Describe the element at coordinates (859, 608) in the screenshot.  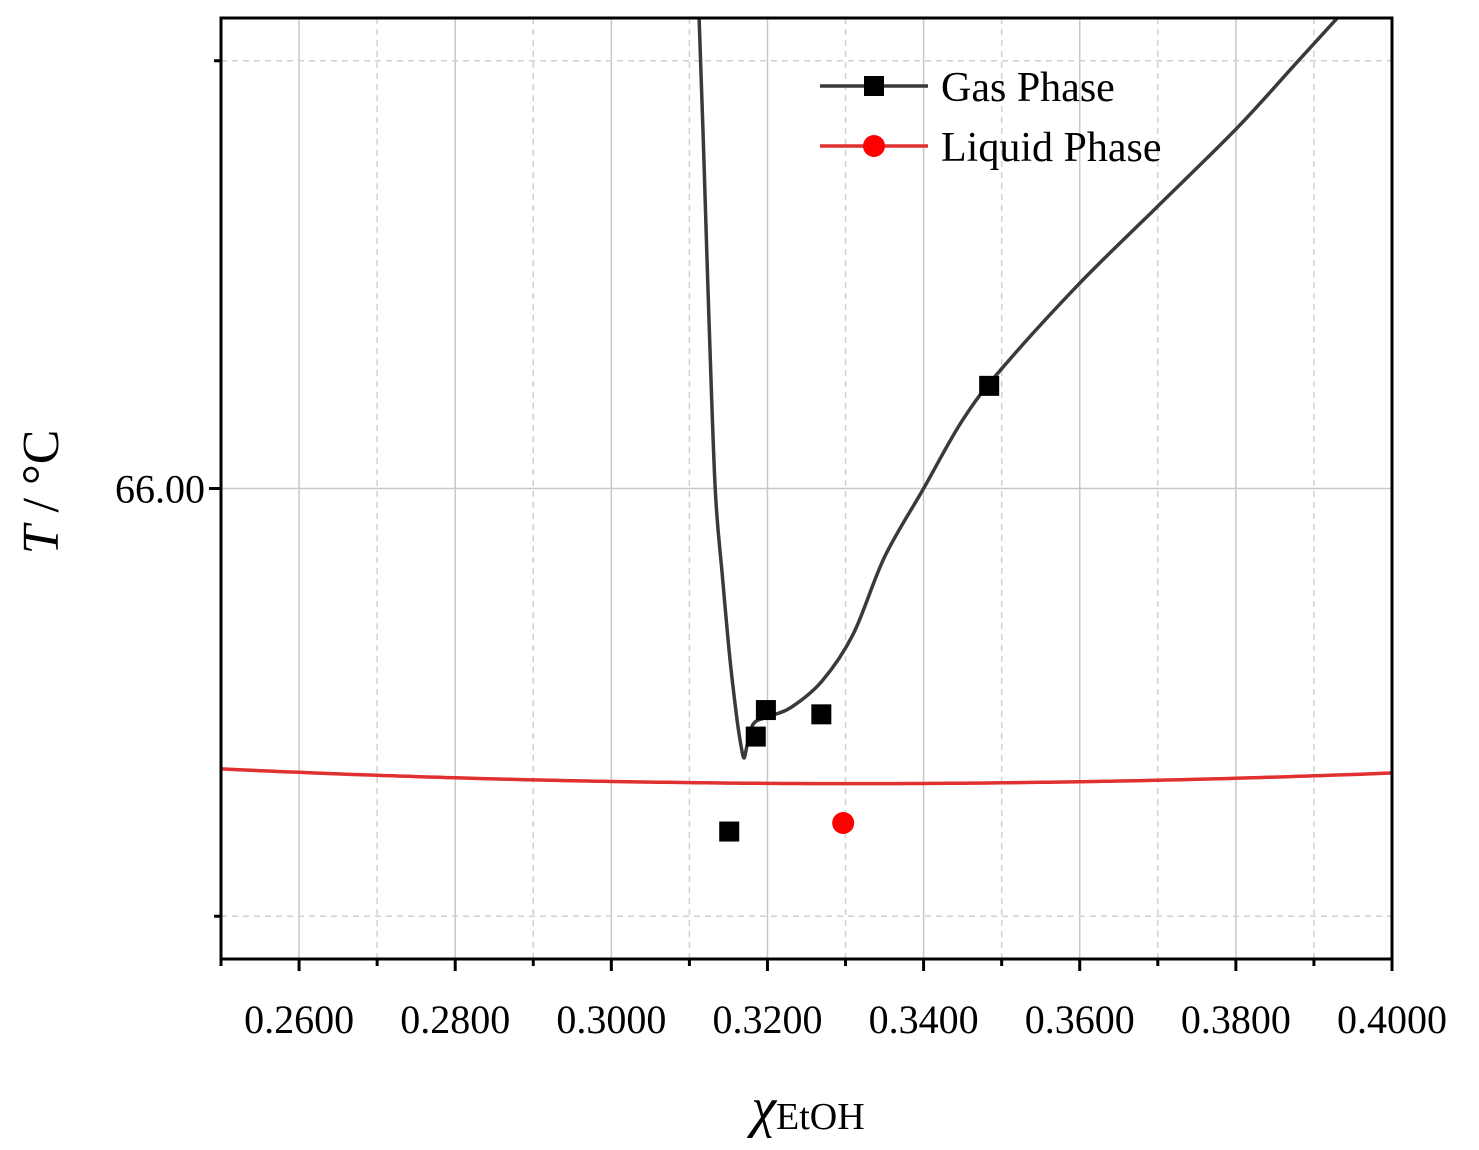
I see `series-markers` at that location.